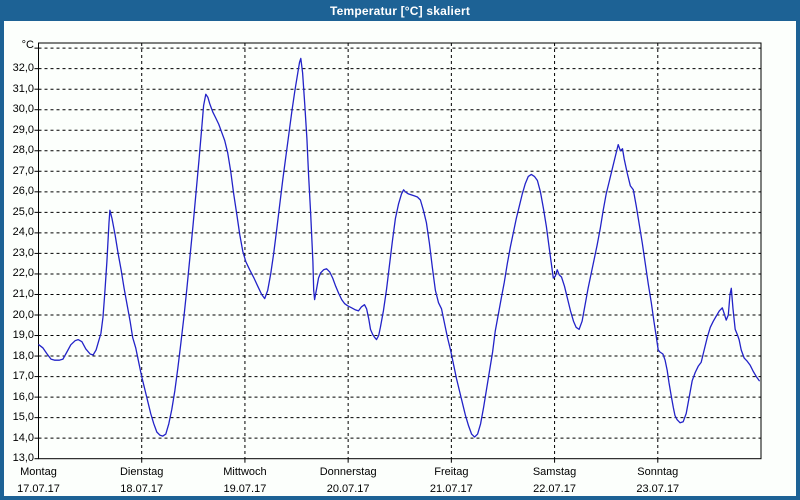  Describe the element at coordinates (451, 489) in the screenshot. I see `x-axis-date-label: 21.07.17` at that location.